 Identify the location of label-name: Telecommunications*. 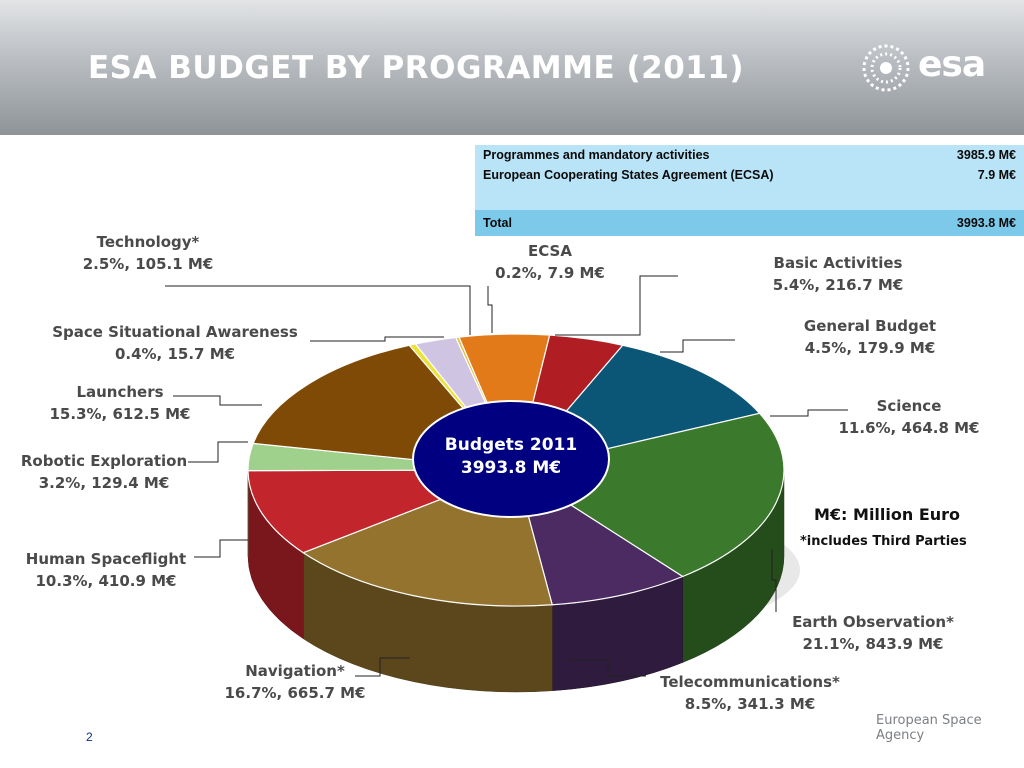
(750, 682).